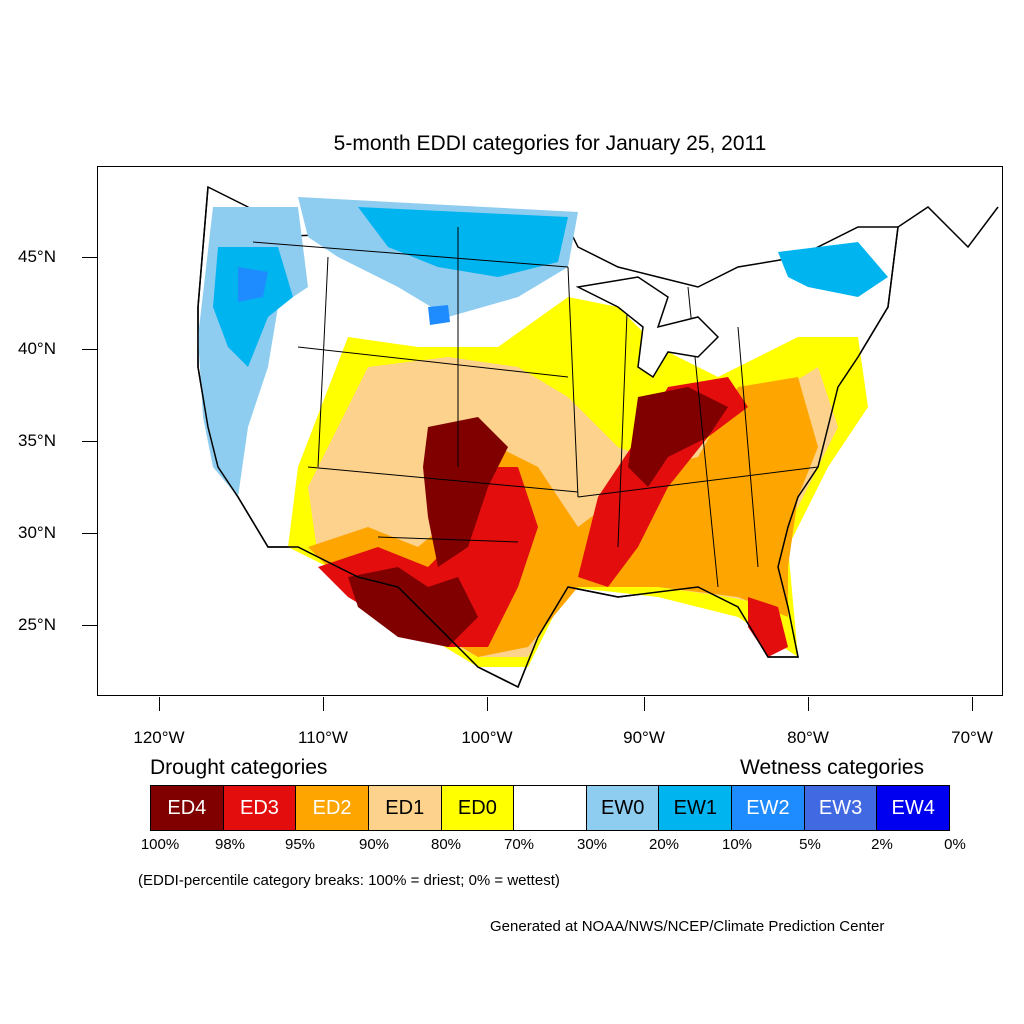 Image resolution: width=1024 pixels, height=1024 pixels. What do you see at coordinates (955, 844) in the screenshot?
I see `pct-0: 0%` at bounding box center [955, 844].